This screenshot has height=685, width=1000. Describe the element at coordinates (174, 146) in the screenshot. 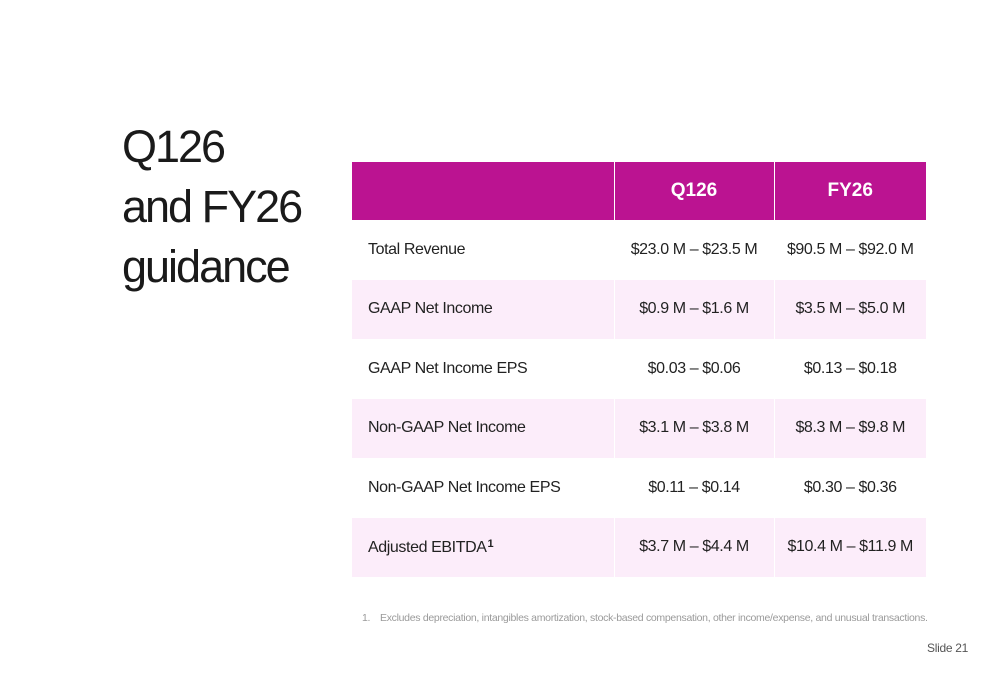

I see `title-line: Q126` at that location.